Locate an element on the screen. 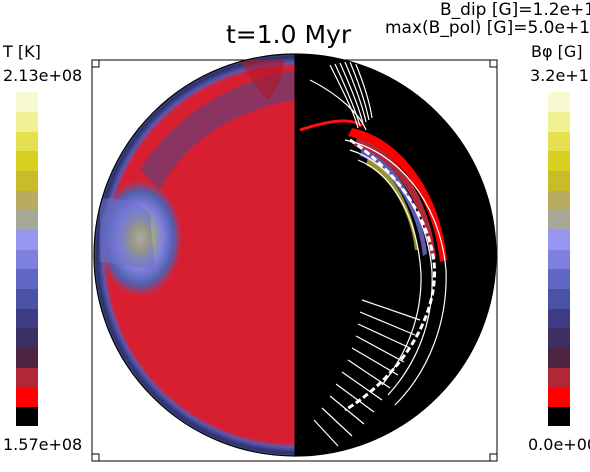 The height and width of the screenshot is (472, 590). bphi-colorbar is located at coordinates (559, 259).